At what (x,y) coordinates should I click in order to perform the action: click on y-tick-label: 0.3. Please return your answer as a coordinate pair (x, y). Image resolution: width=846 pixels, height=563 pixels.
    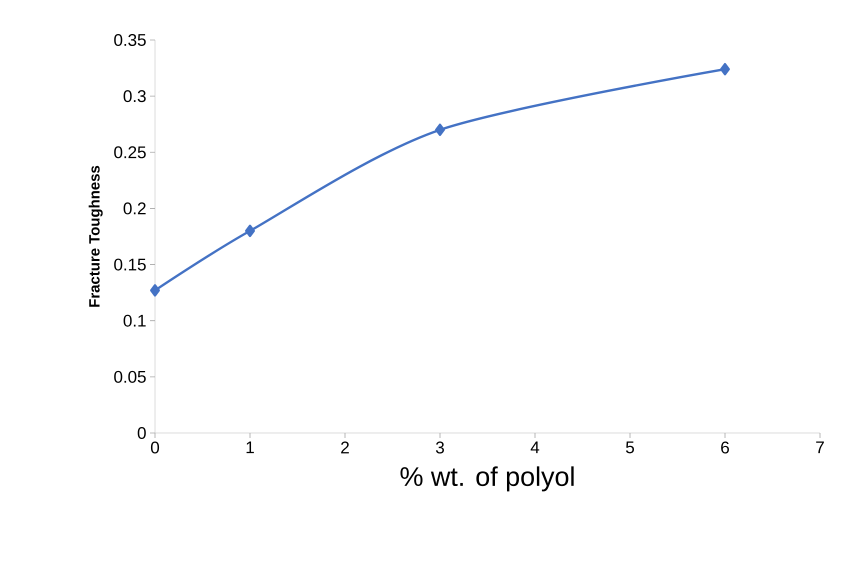
    Looking at the image, I should click on (135, 96).